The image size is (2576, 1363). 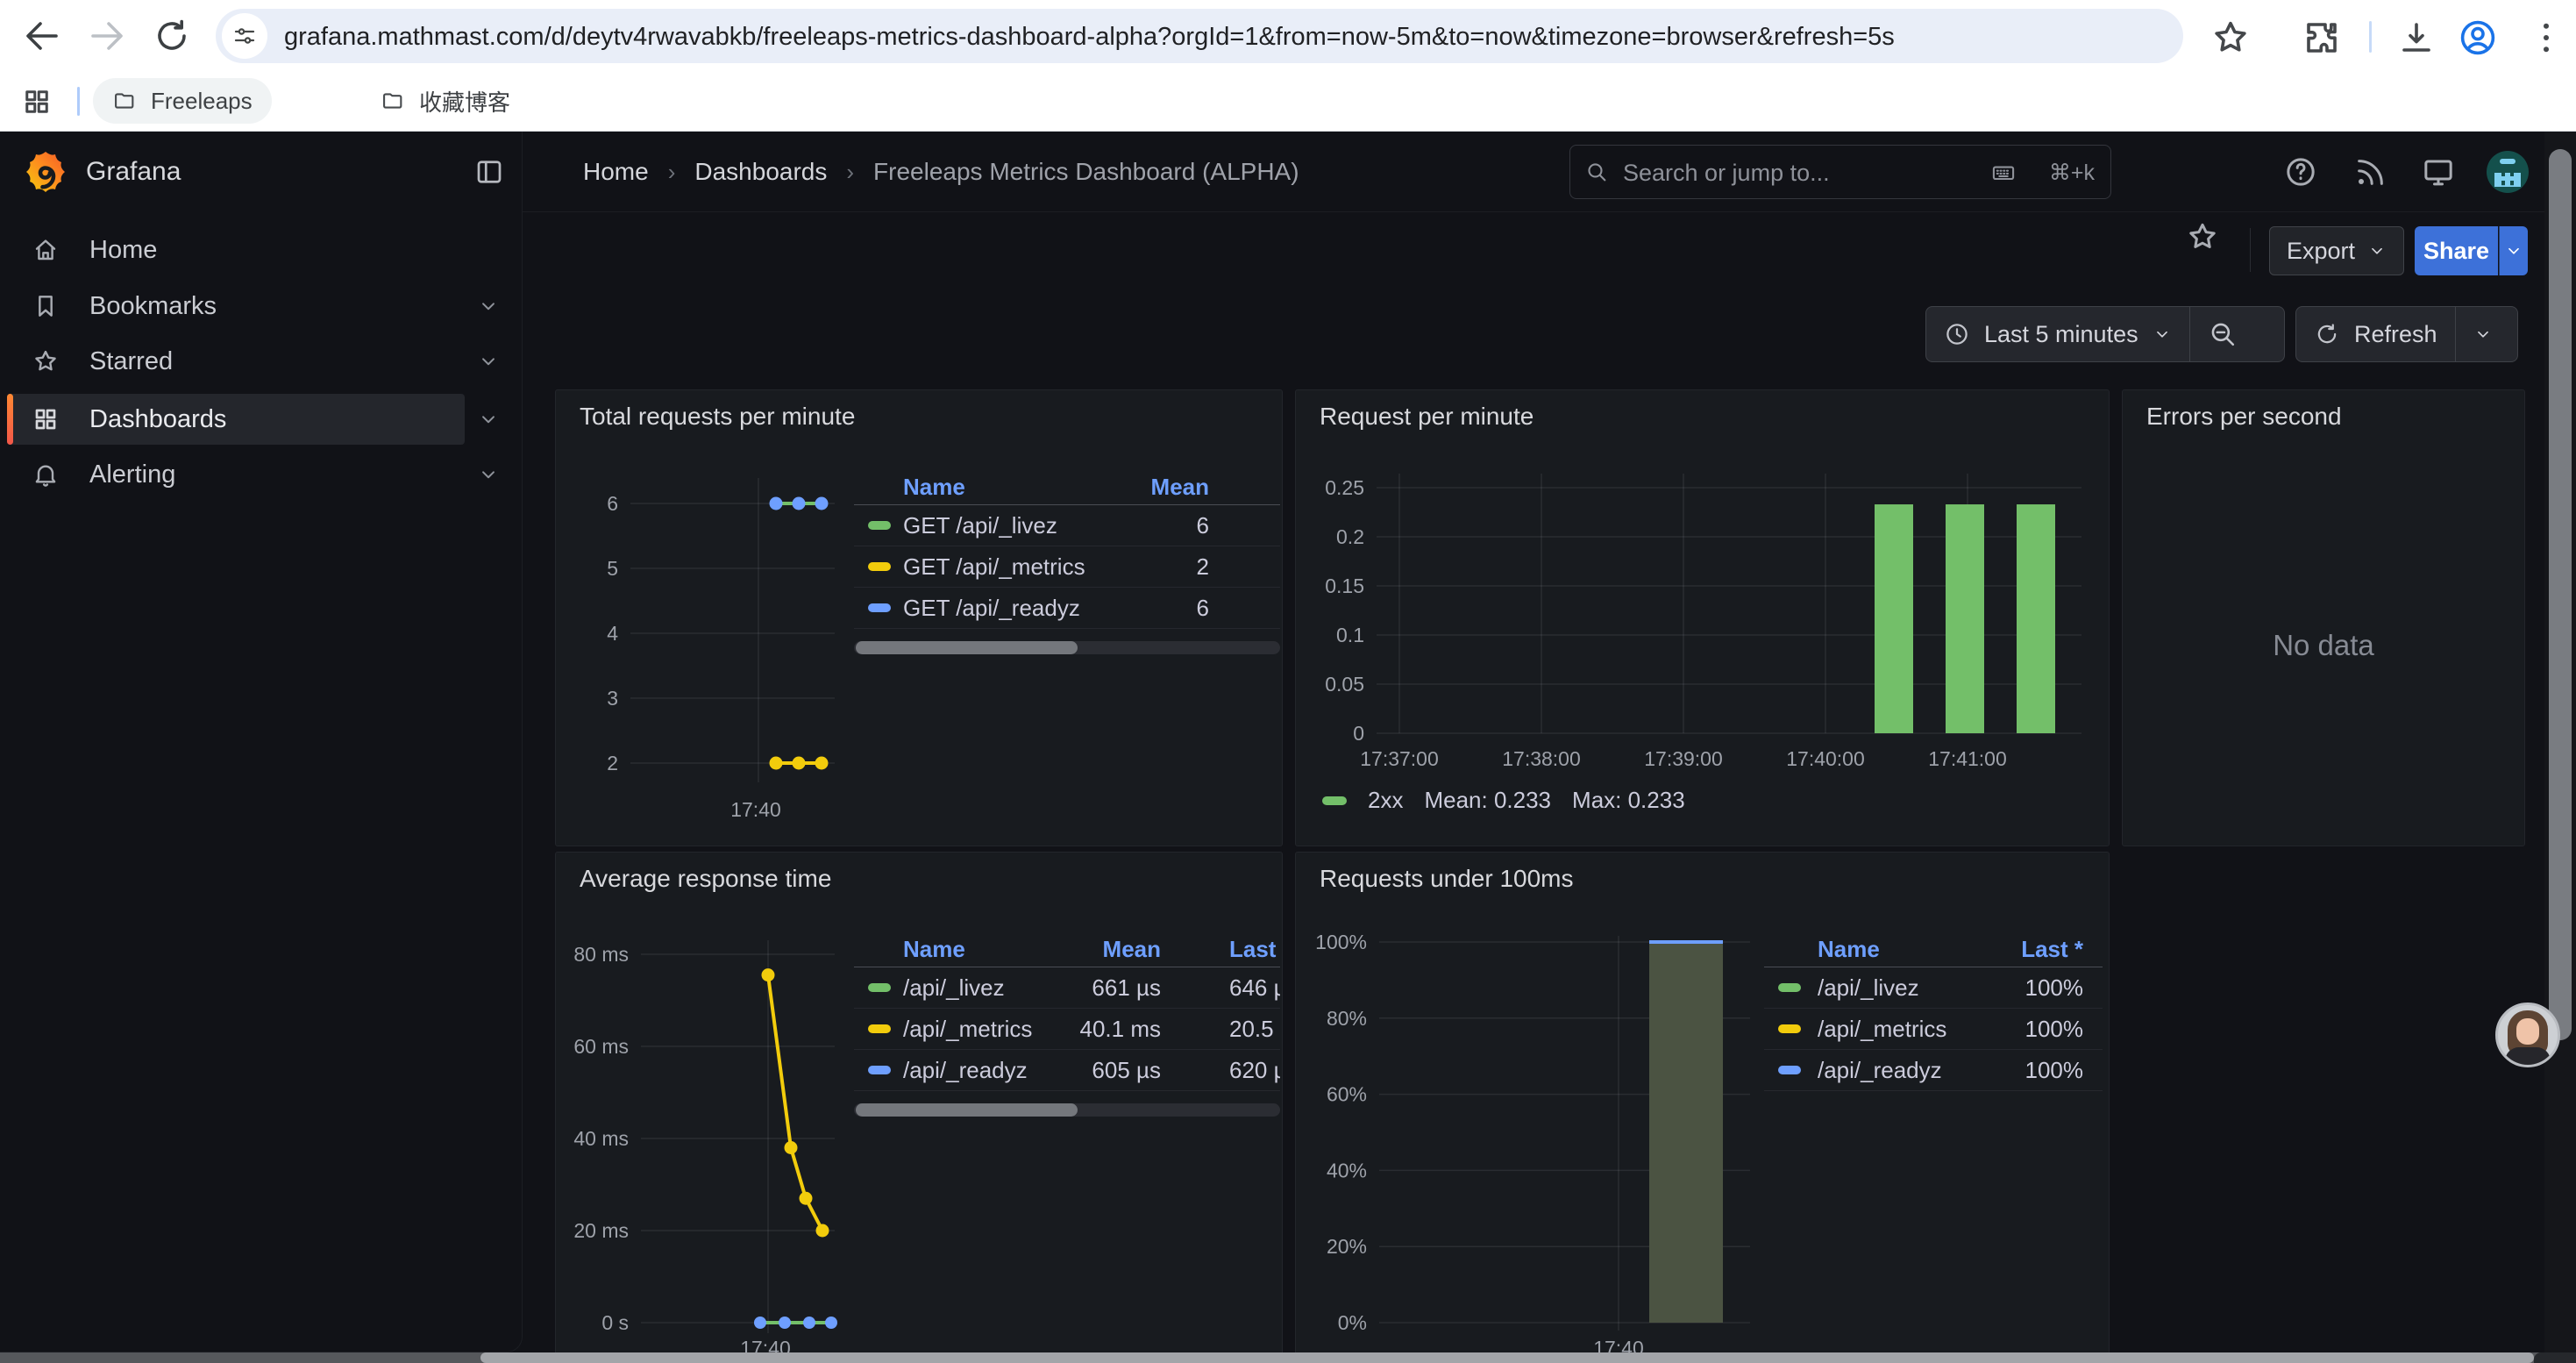 I want to click on legend-row: /api/_livez 661 µs 646 µs, so click(x=1067, y=987).